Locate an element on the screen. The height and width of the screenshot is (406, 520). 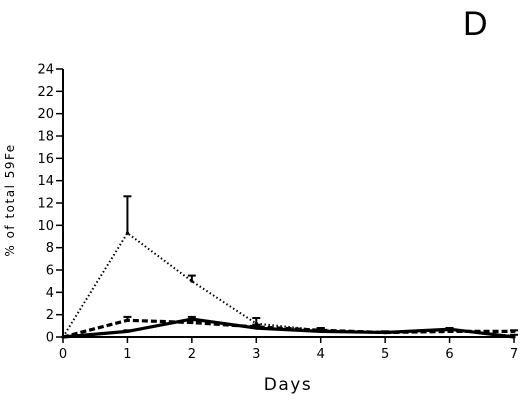
x-tick-label: 4 is located at coordinates (321, 354).